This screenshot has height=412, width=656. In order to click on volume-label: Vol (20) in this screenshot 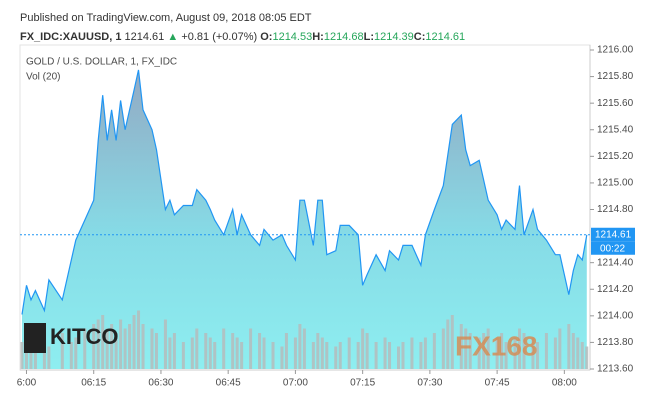, I will do `click(43, 77)`.